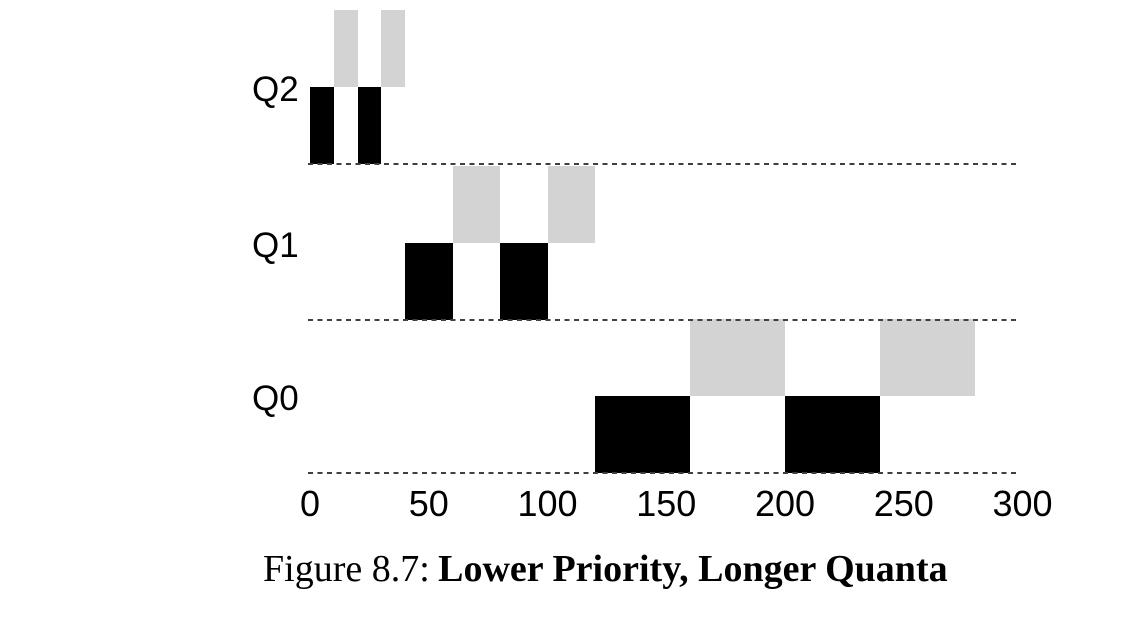 The image size is (1138, 624). What do you see at coordinates (275, 398) in the screenshot?
I see `queue-label-q0: Q0` at bounding box center [275, 398].